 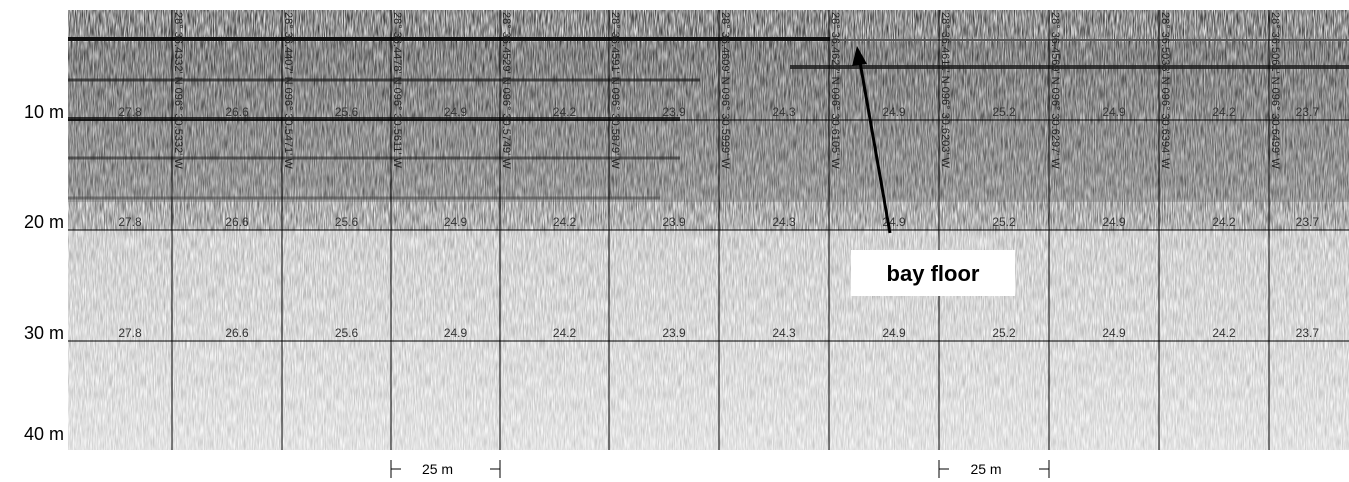 What do you see at coordinates (835, 90) in the screenshot?
I see `position-label: 28° 36.4627' N 096° 30.6105' W` at bounding box center [835, 90].